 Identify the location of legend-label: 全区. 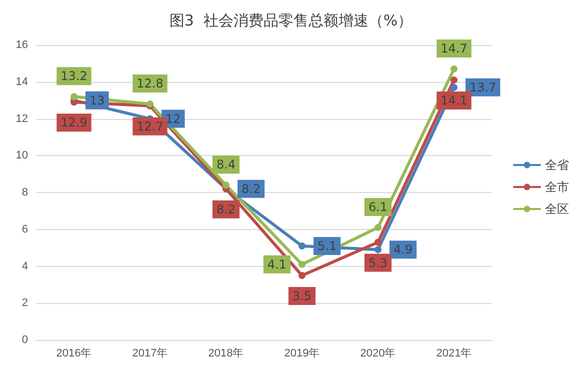
(557, 209).